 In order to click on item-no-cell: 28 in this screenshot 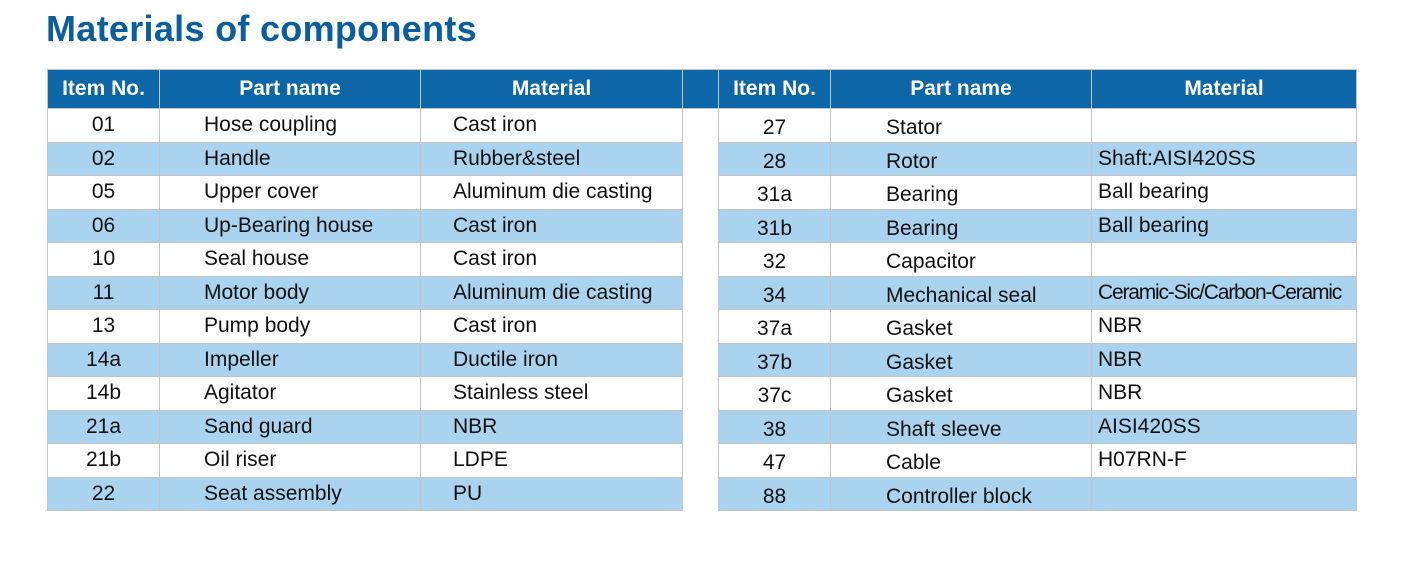, I will do `click(774, 158)`.